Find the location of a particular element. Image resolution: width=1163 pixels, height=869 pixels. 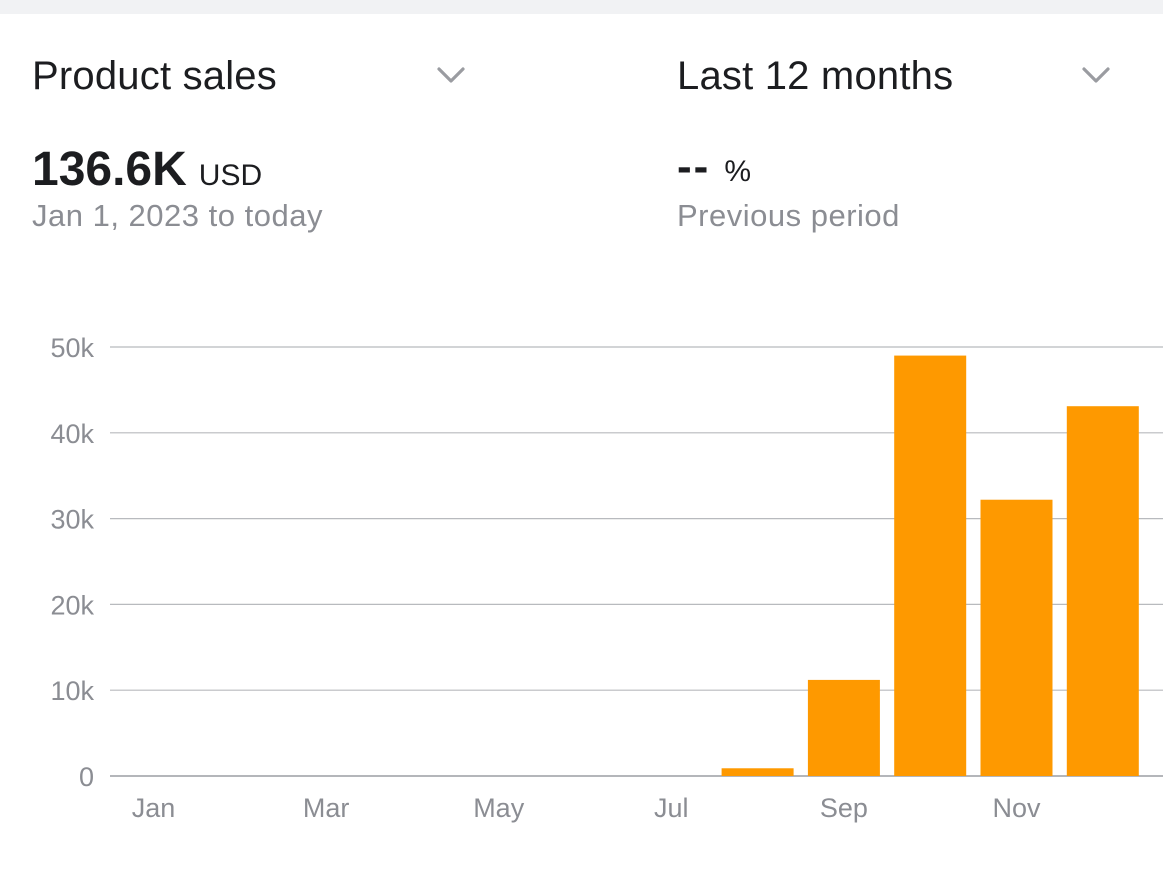

y-tick-label: 40k is located at coordinates (72, 434).